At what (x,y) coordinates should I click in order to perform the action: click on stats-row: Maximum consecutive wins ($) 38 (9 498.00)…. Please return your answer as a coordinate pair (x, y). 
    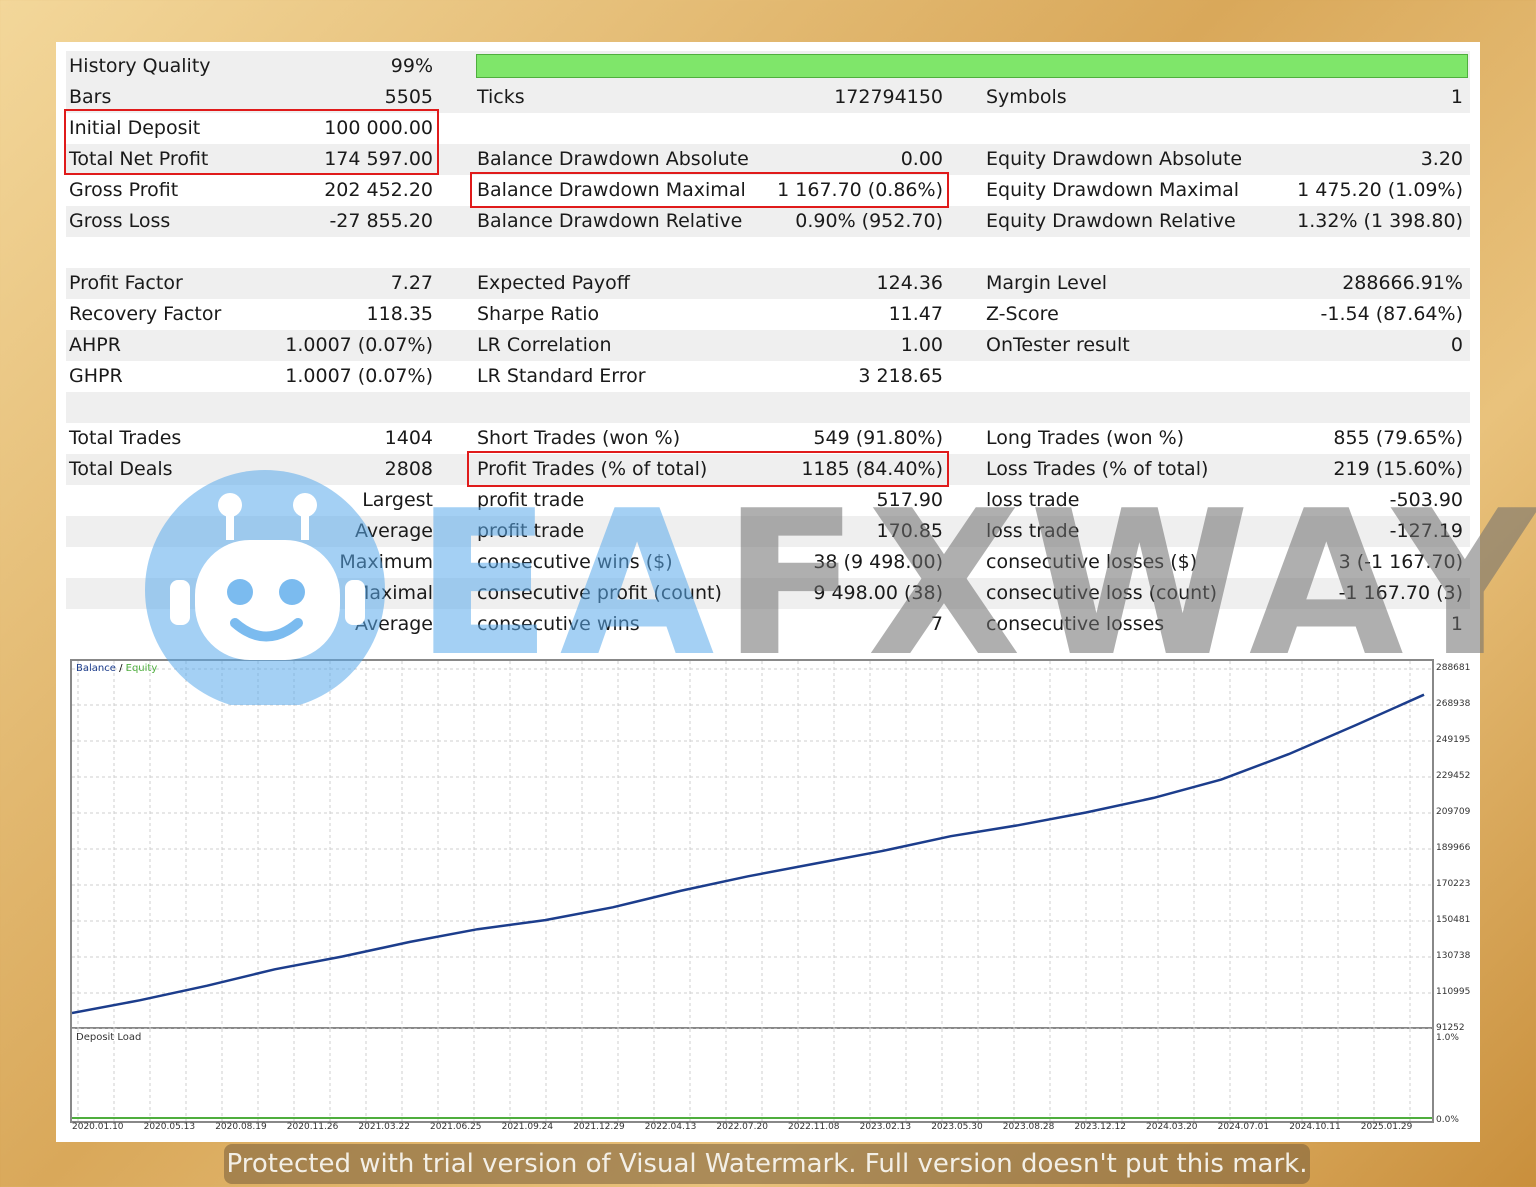
    Looking at the image, I should click on (768, 562).